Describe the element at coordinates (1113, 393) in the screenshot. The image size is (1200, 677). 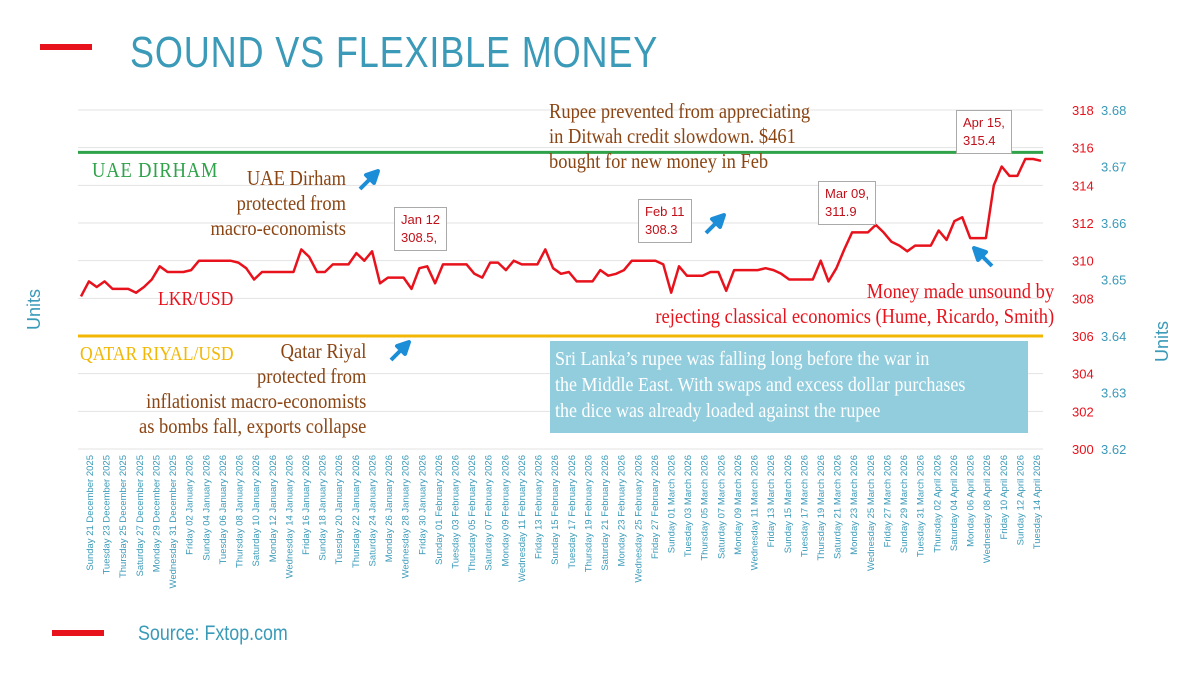
I see `y-tick-label-right: 3.63` at that location.